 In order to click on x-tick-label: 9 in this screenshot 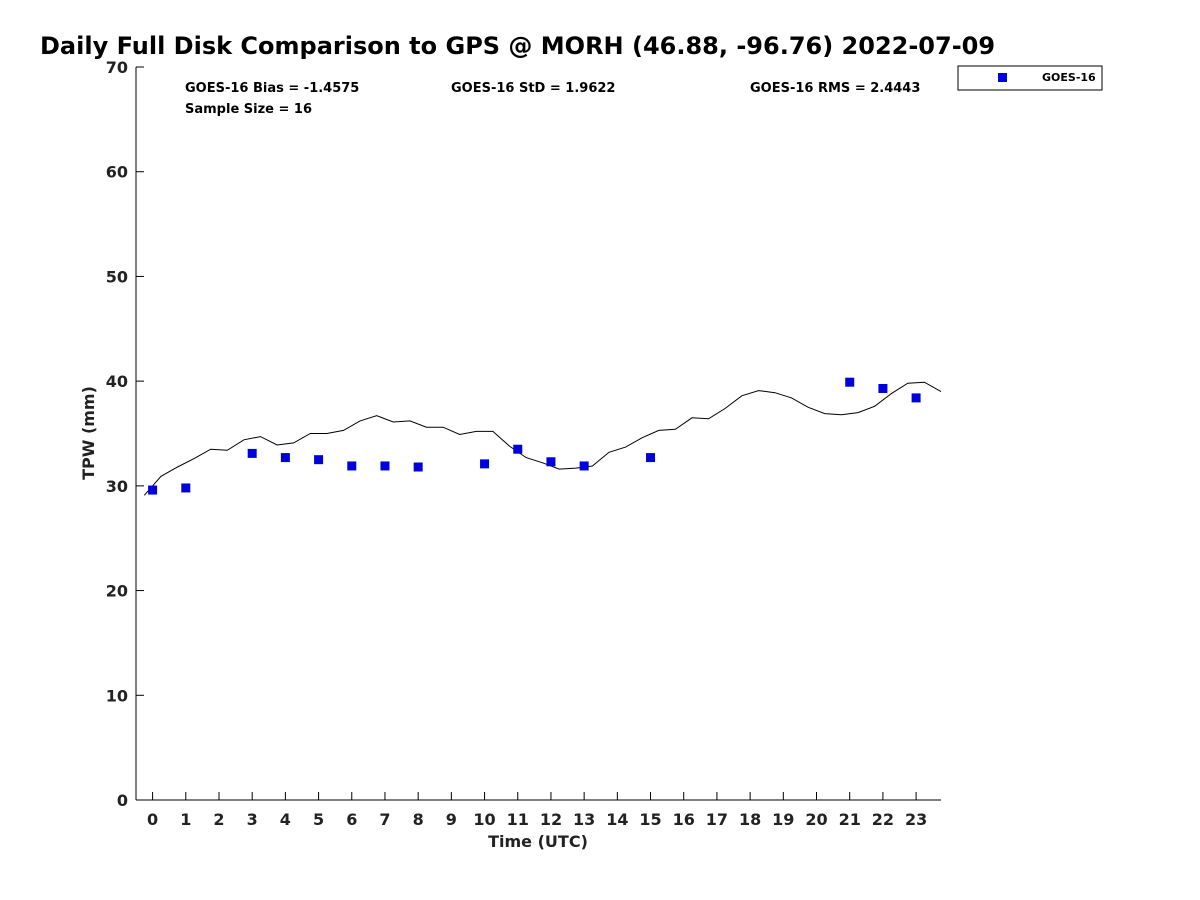, I will do `click(451, 819)`.